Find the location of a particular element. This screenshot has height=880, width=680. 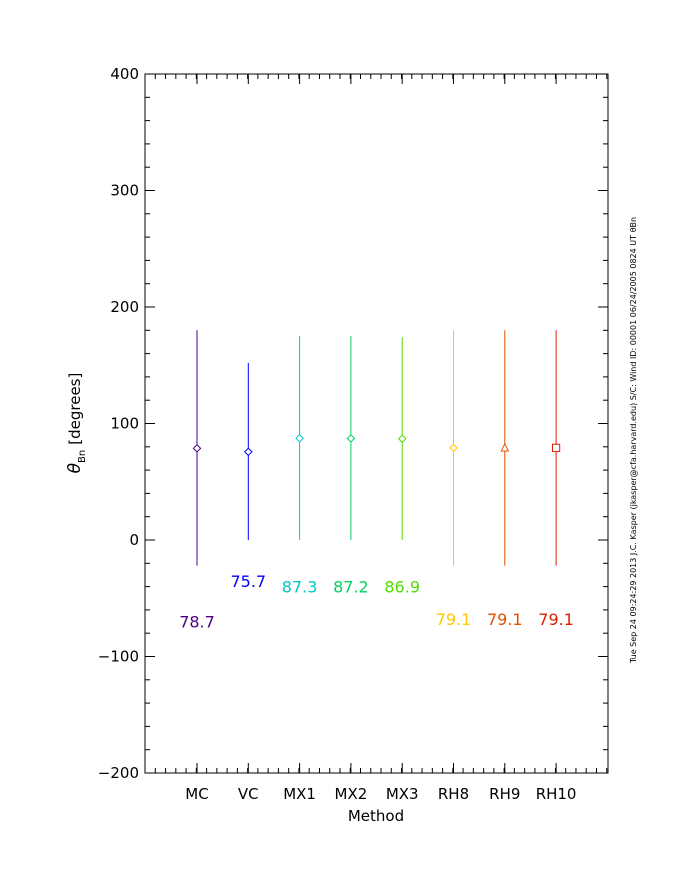

square-marker is located at coordinates (556, 447).